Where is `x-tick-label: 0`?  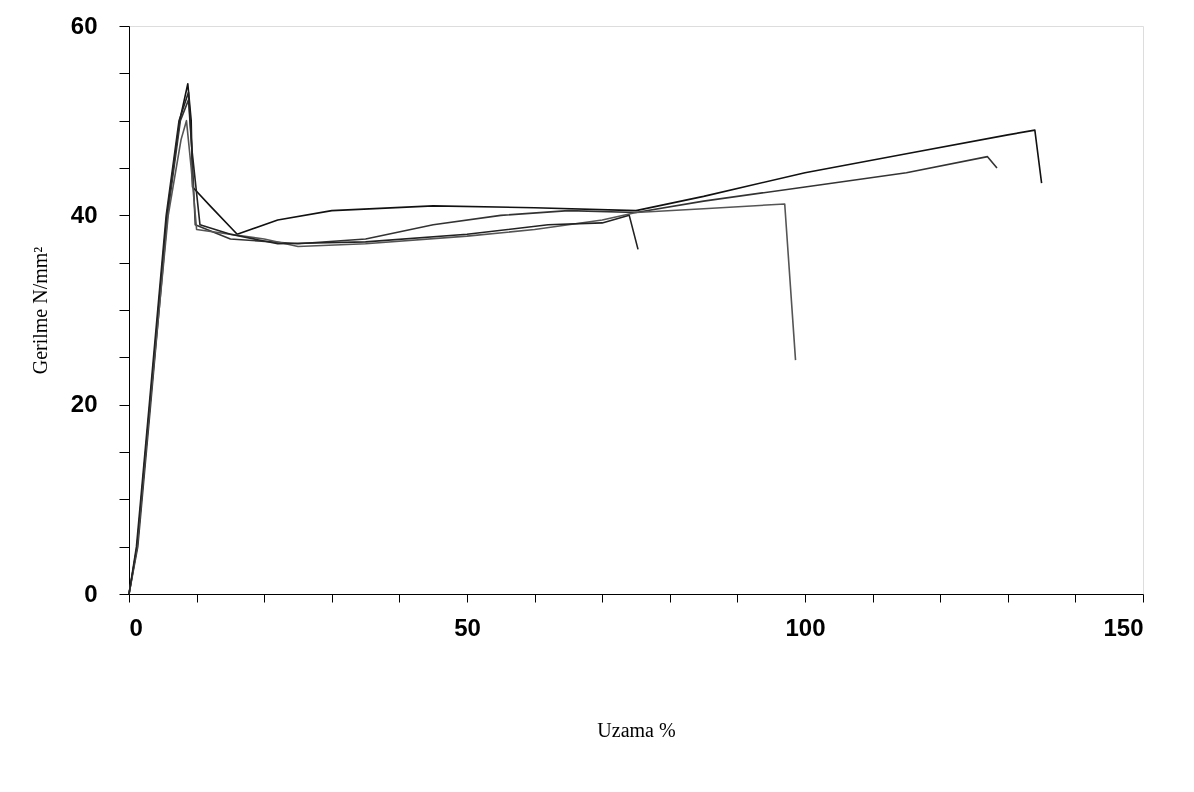
x-tick-label: 0 is located at coordinates (136, 627).